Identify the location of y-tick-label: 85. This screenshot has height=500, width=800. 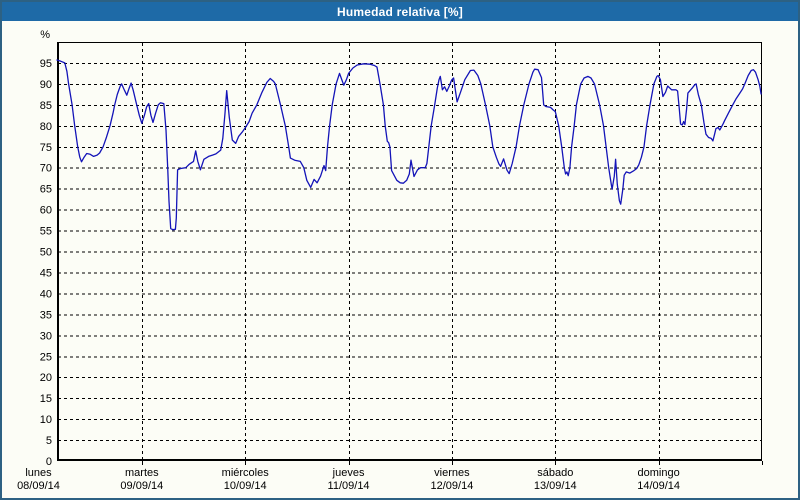
(46, 106).